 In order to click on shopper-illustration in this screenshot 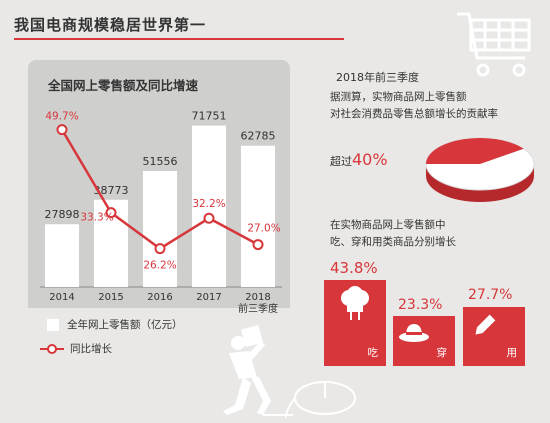, I will do `click(258, 370)`.